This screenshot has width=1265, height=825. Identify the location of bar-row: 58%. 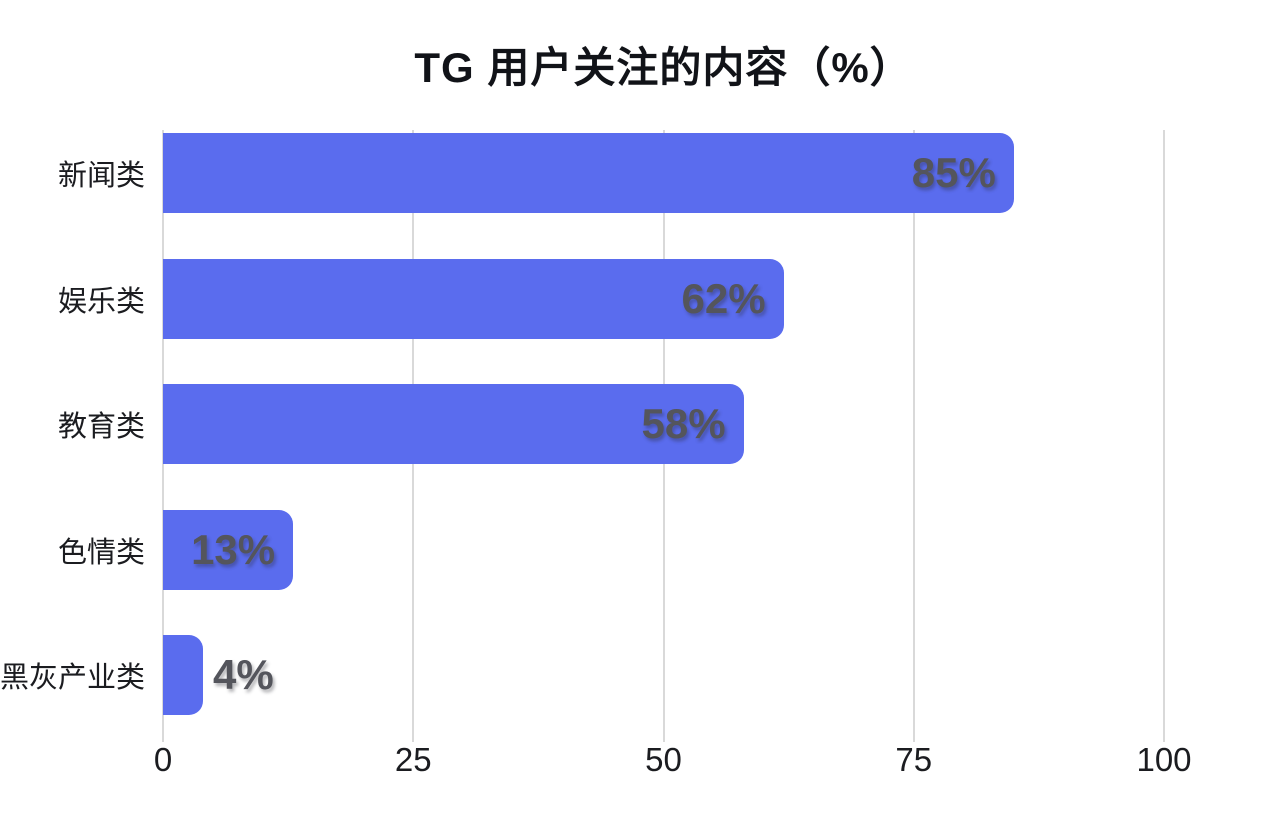
(663, 424).